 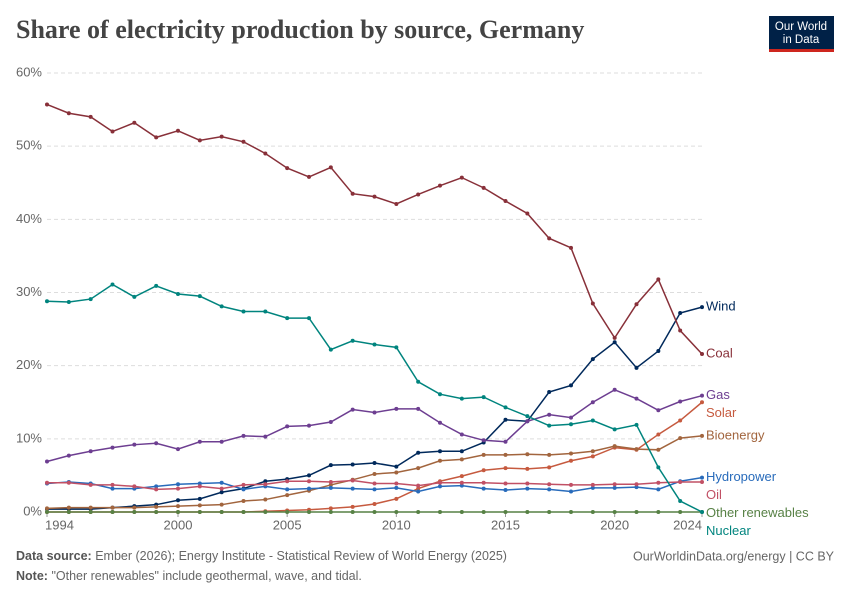 What do you see at coordinates (614, 524) in the screenshot?
I see `x-tick-label: 2020` at bounding box center [614, 524].